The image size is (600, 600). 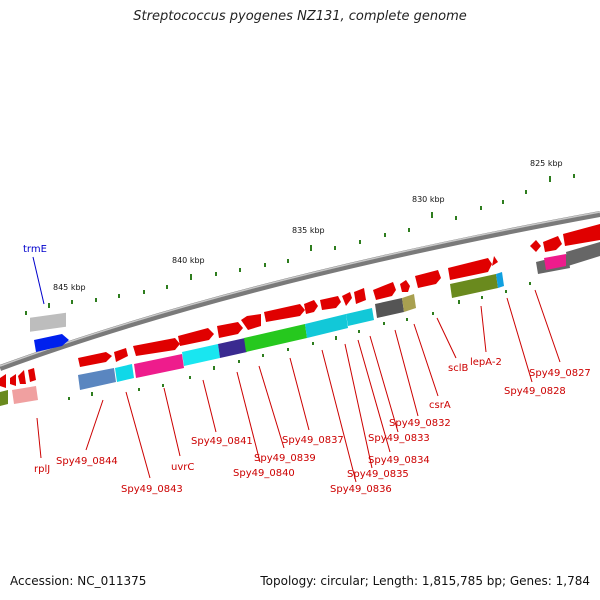 What do you see at coordinates (152, 489) in the screenshot?
I see `gene-label-spy49-0843: Spy49_0843` at bounding box center [152, 489].